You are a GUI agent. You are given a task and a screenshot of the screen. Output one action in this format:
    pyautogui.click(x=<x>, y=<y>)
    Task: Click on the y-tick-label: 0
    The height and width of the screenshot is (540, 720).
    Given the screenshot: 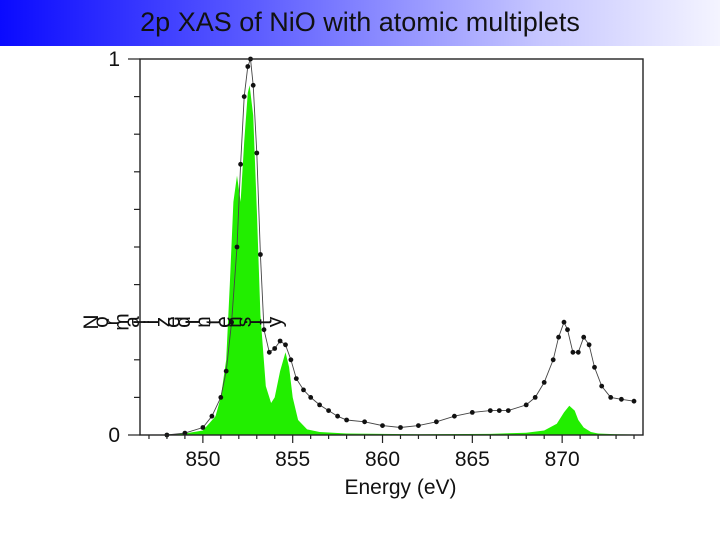 What is the action you would take?
    pyautogui.click(x=114, y=435)
    